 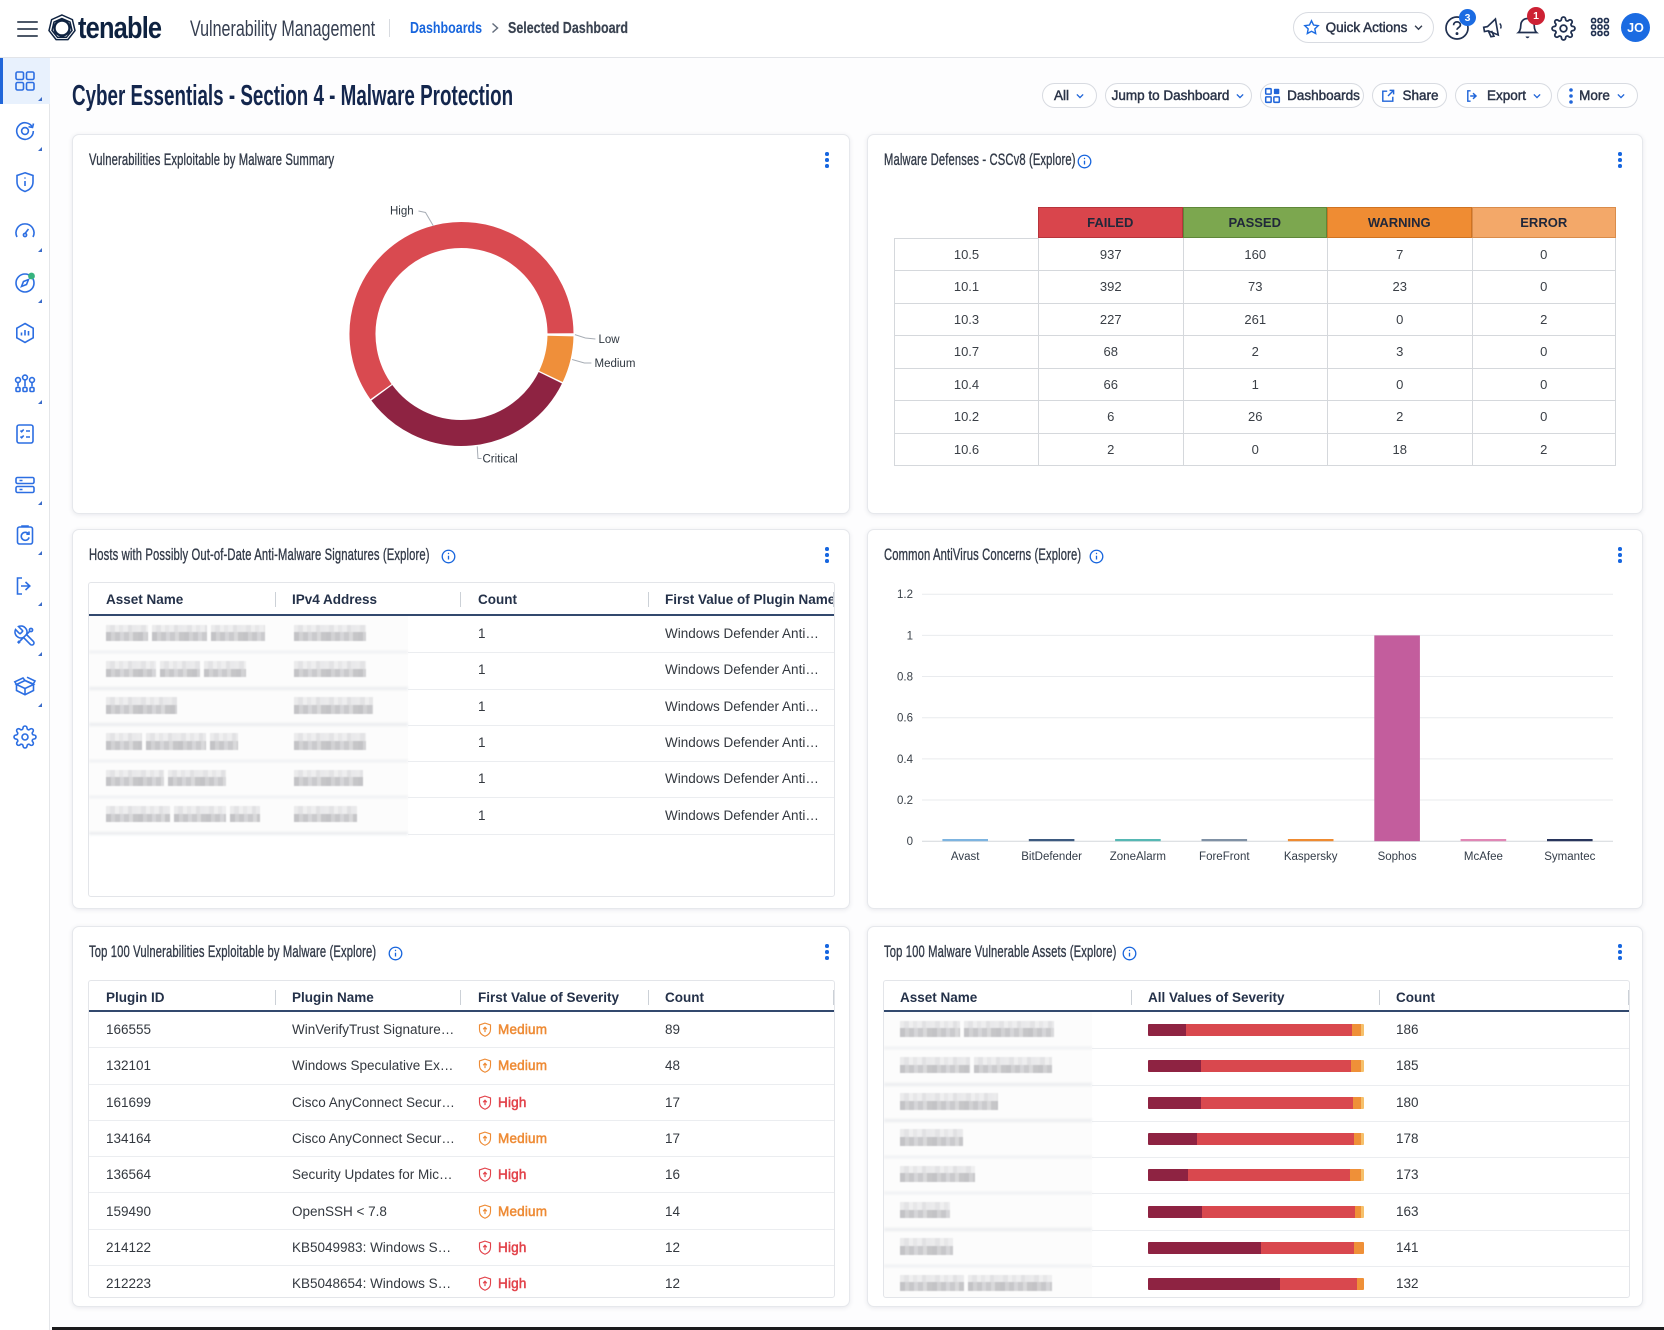 I want to click on svg-text: 0.8, so click(x=905, y=678).